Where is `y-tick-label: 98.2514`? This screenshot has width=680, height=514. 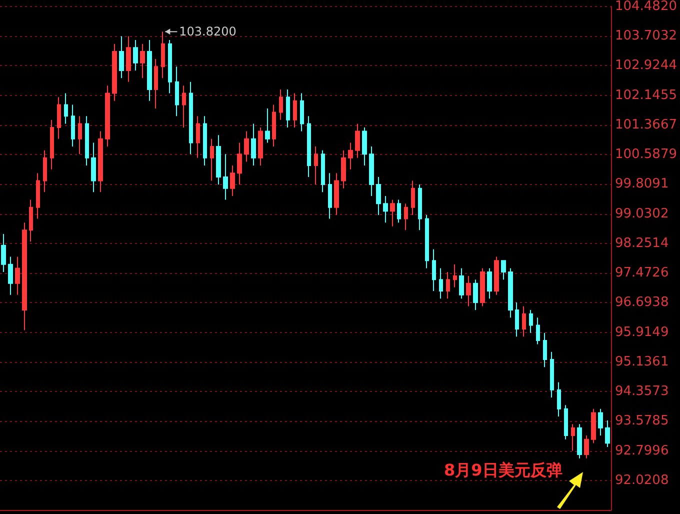
y-tick-label: 98.2514 is located at coordinates (641, 243).